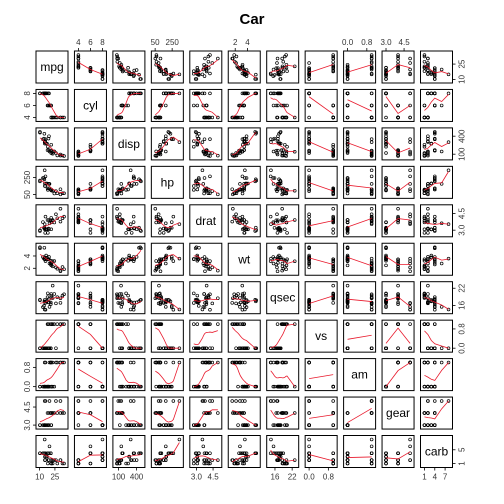  What do you see at coordinates (436, 451) in the screenshot?
I see `panel-carb-vs-carb: carb` at bounding box center [436, 451].